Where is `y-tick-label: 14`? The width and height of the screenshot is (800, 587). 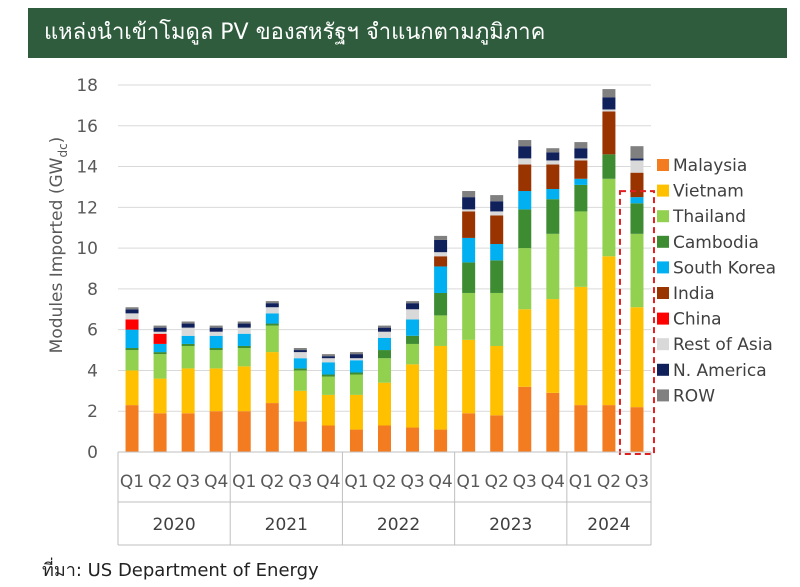
y-tick-label: 14 is located at coordinates (87, 168).